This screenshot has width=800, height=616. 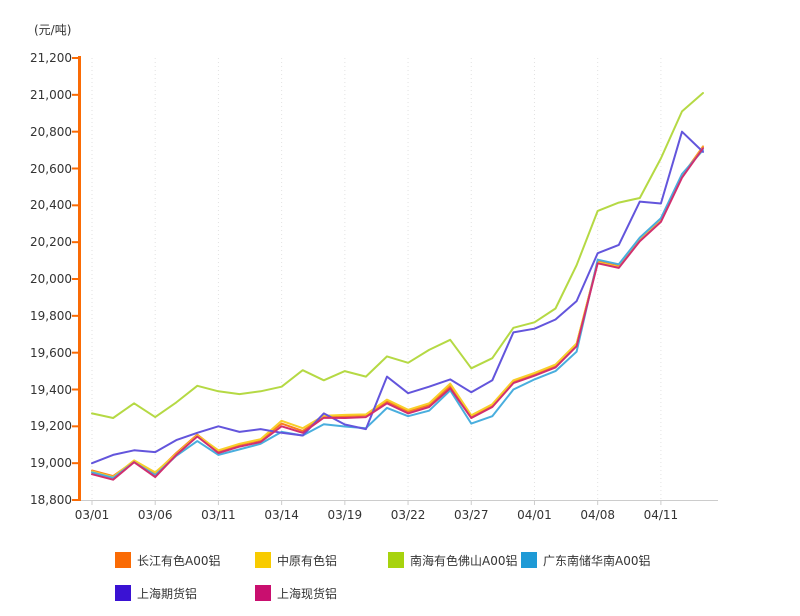 I want to click on x-axis-tick-label: 03/01, so click(x=92, y=515).